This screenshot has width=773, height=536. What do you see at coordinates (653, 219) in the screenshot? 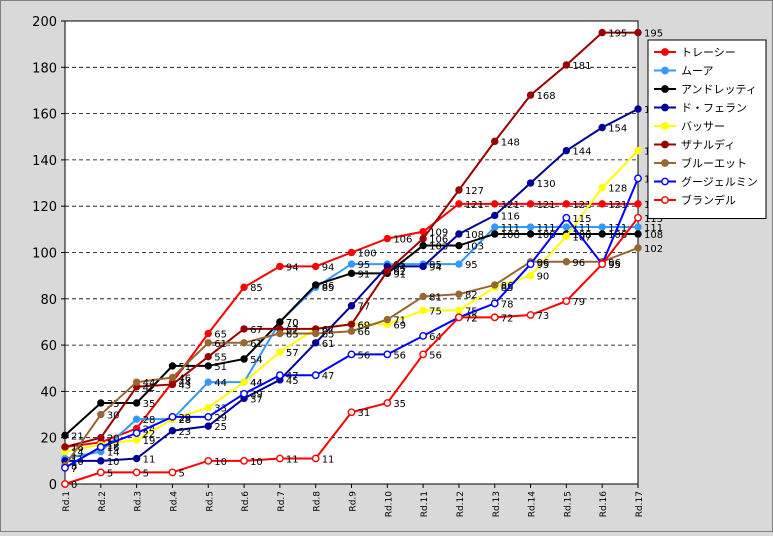
I see `data-label: 115` at bounding box center [653, 219].